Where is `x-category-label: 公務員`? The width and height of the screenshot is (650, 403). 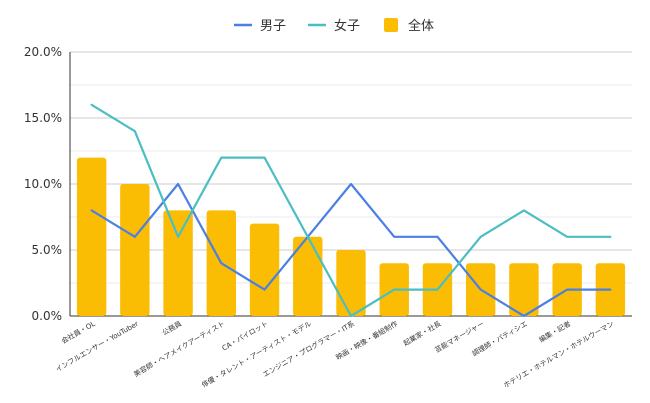
x-category-label: 公務員 is located at coordinates (171, 328).